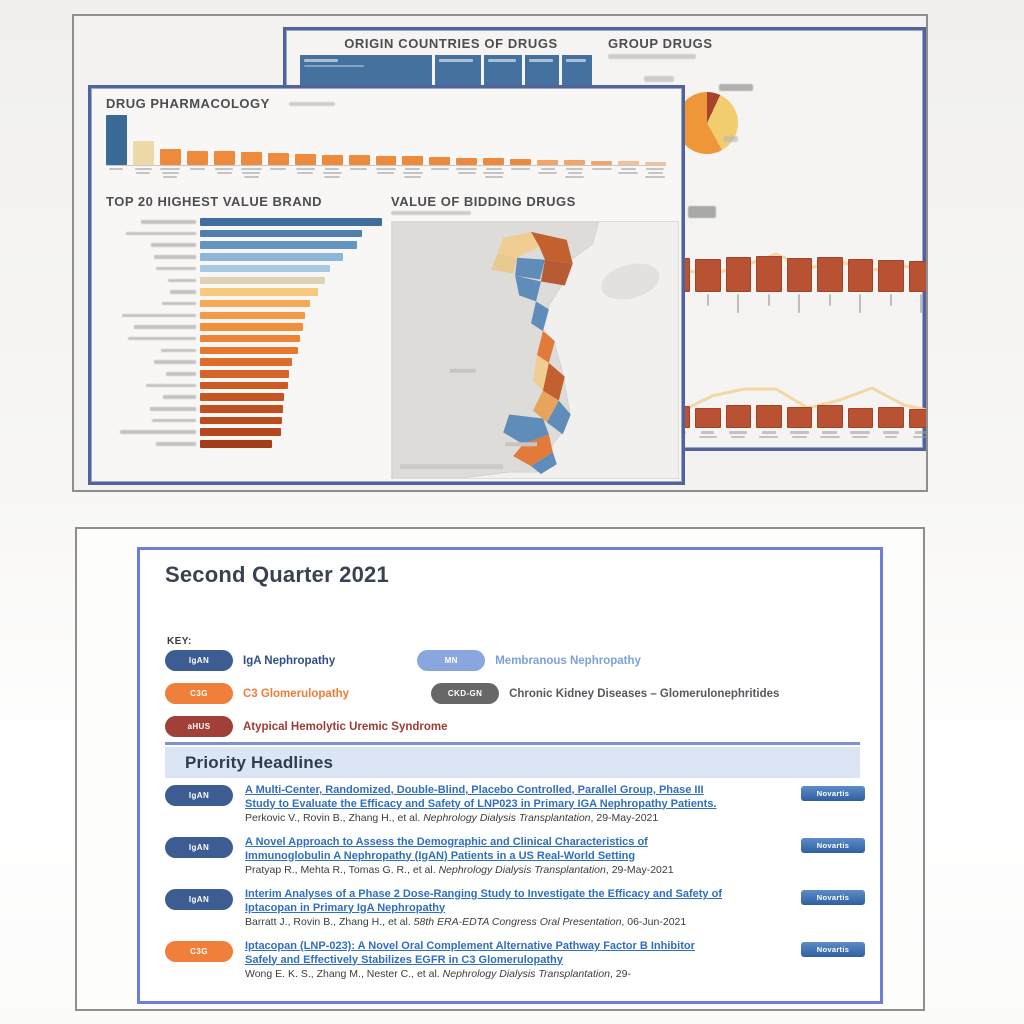 The height and width of the screenshot is (1024, 1024). Describe the element at coordinates (736, 87) in the screenshot. I see `pie-value-blur` at that location.